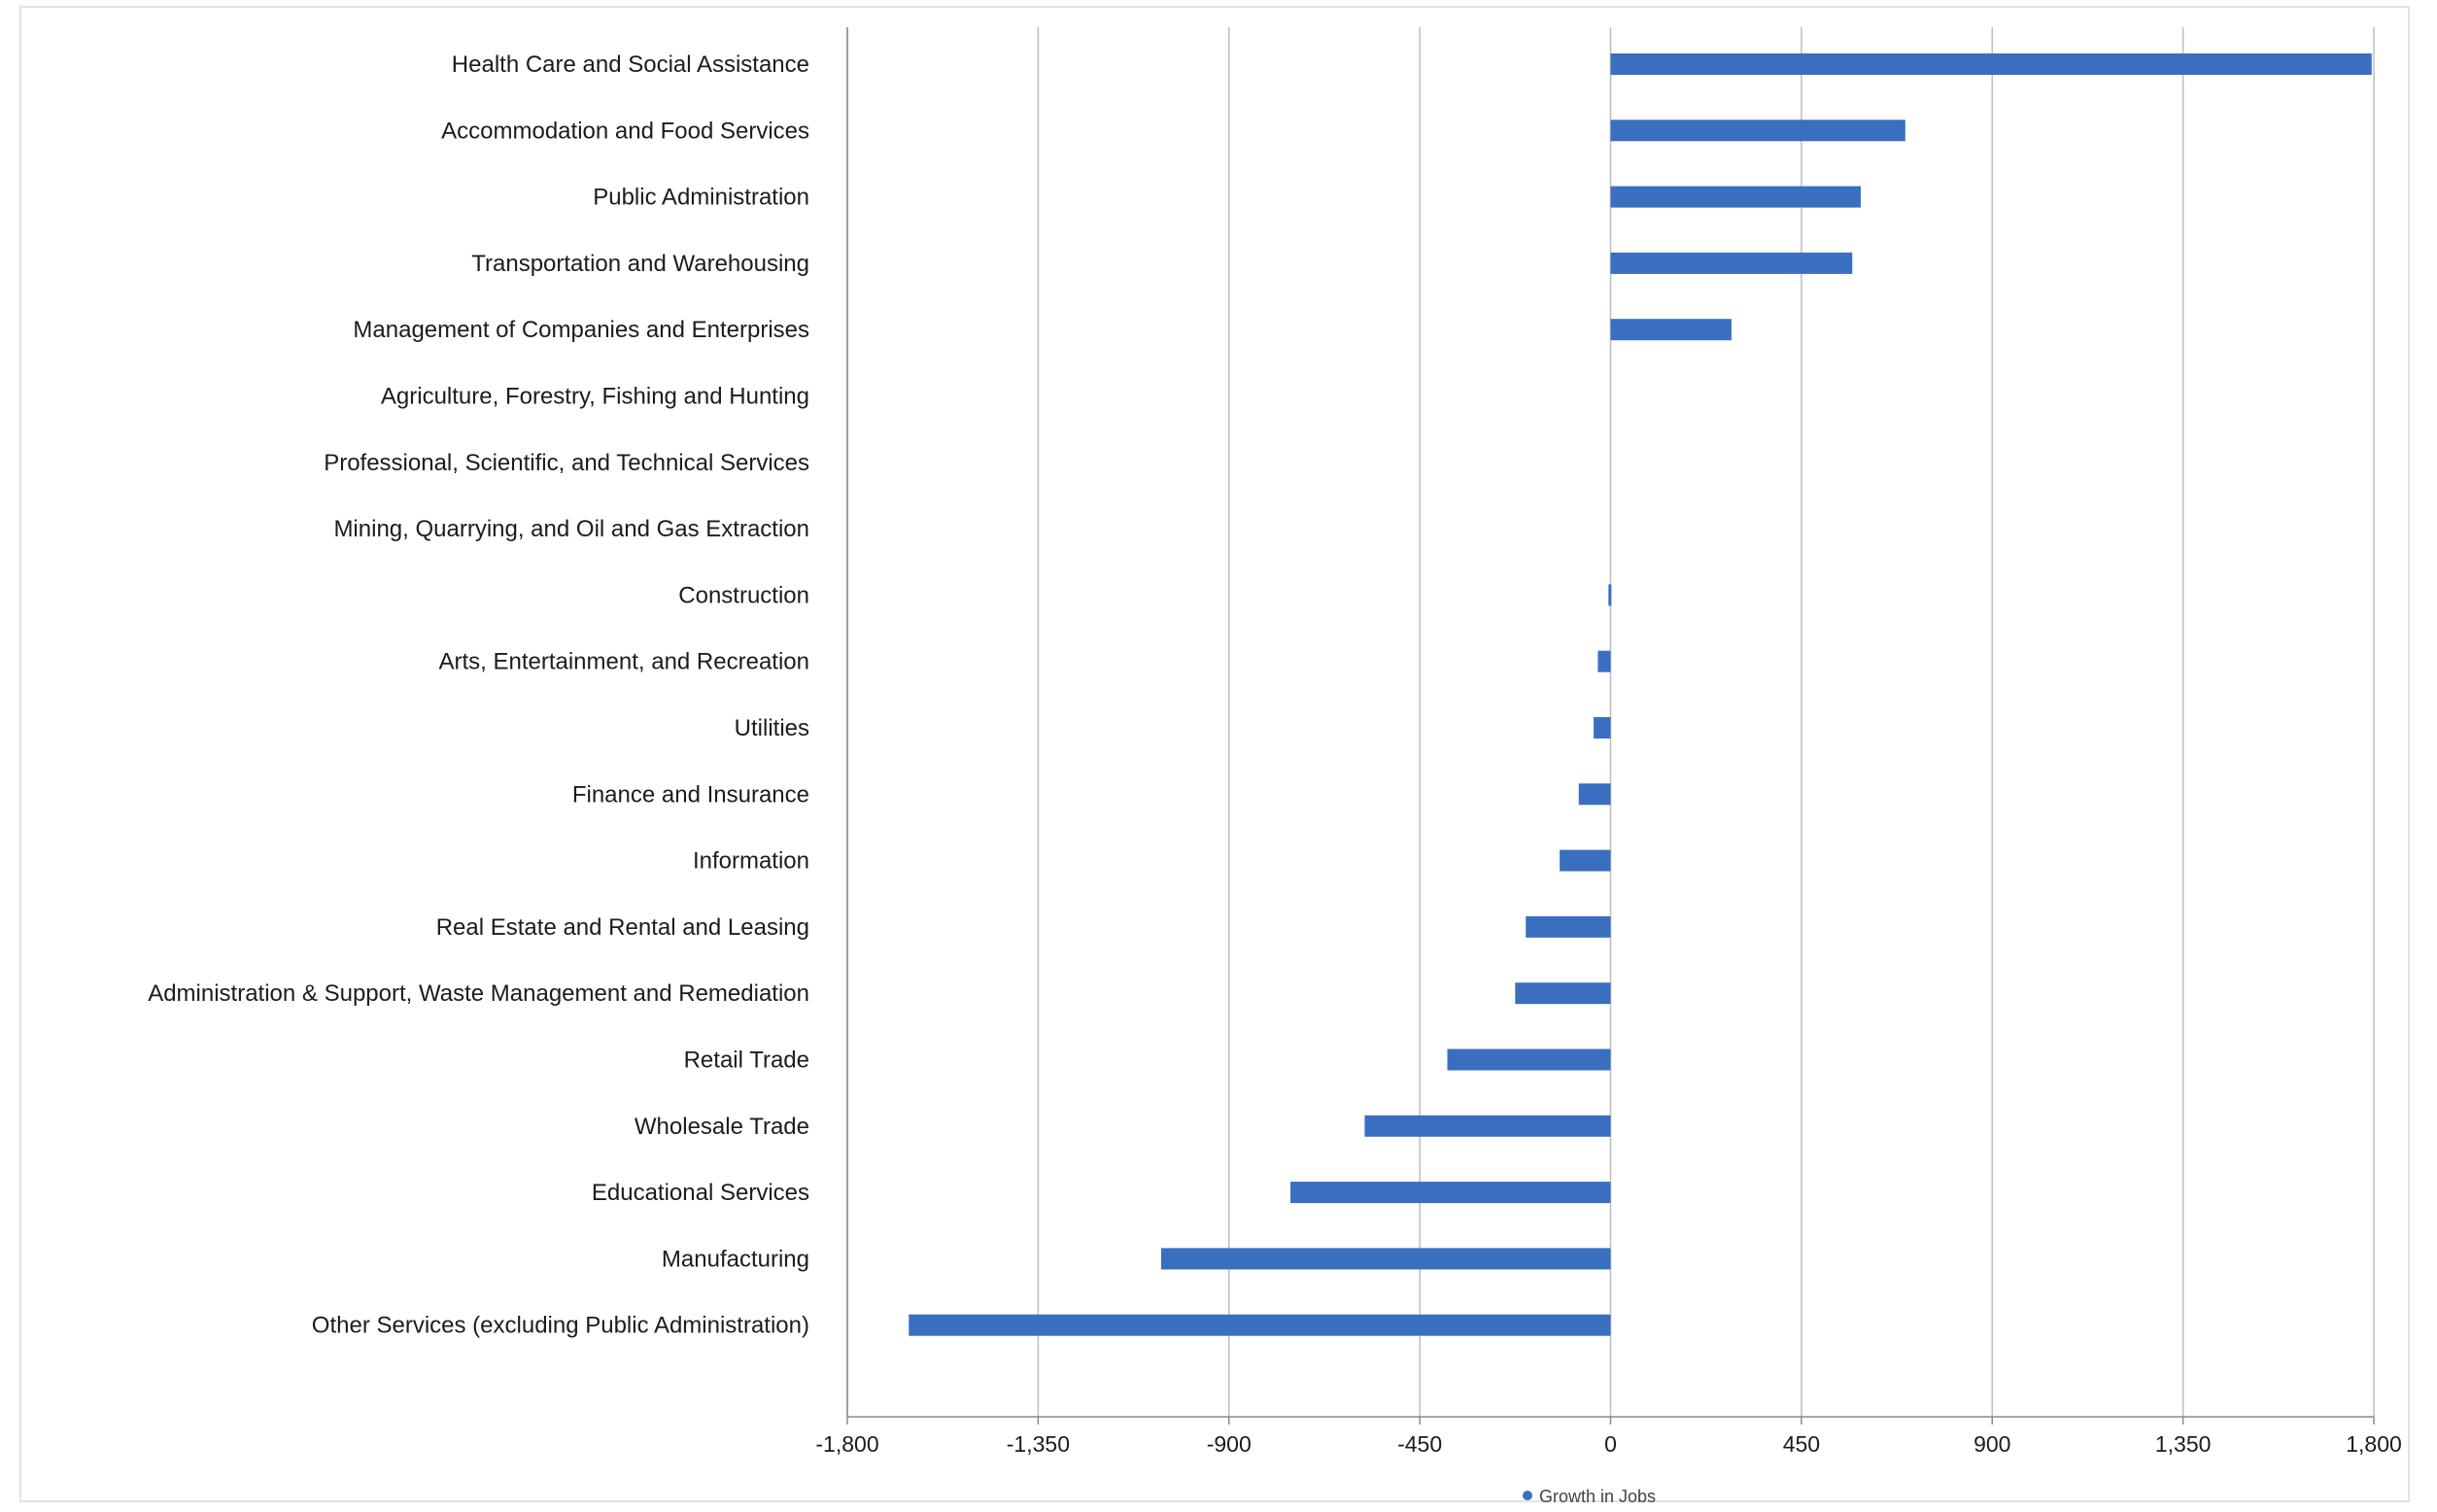 Image resolution: width=2437 pixels, height=1512 pixels. I want to click on legend-swatch-growth-in-jobs, so click(1527, 1495).